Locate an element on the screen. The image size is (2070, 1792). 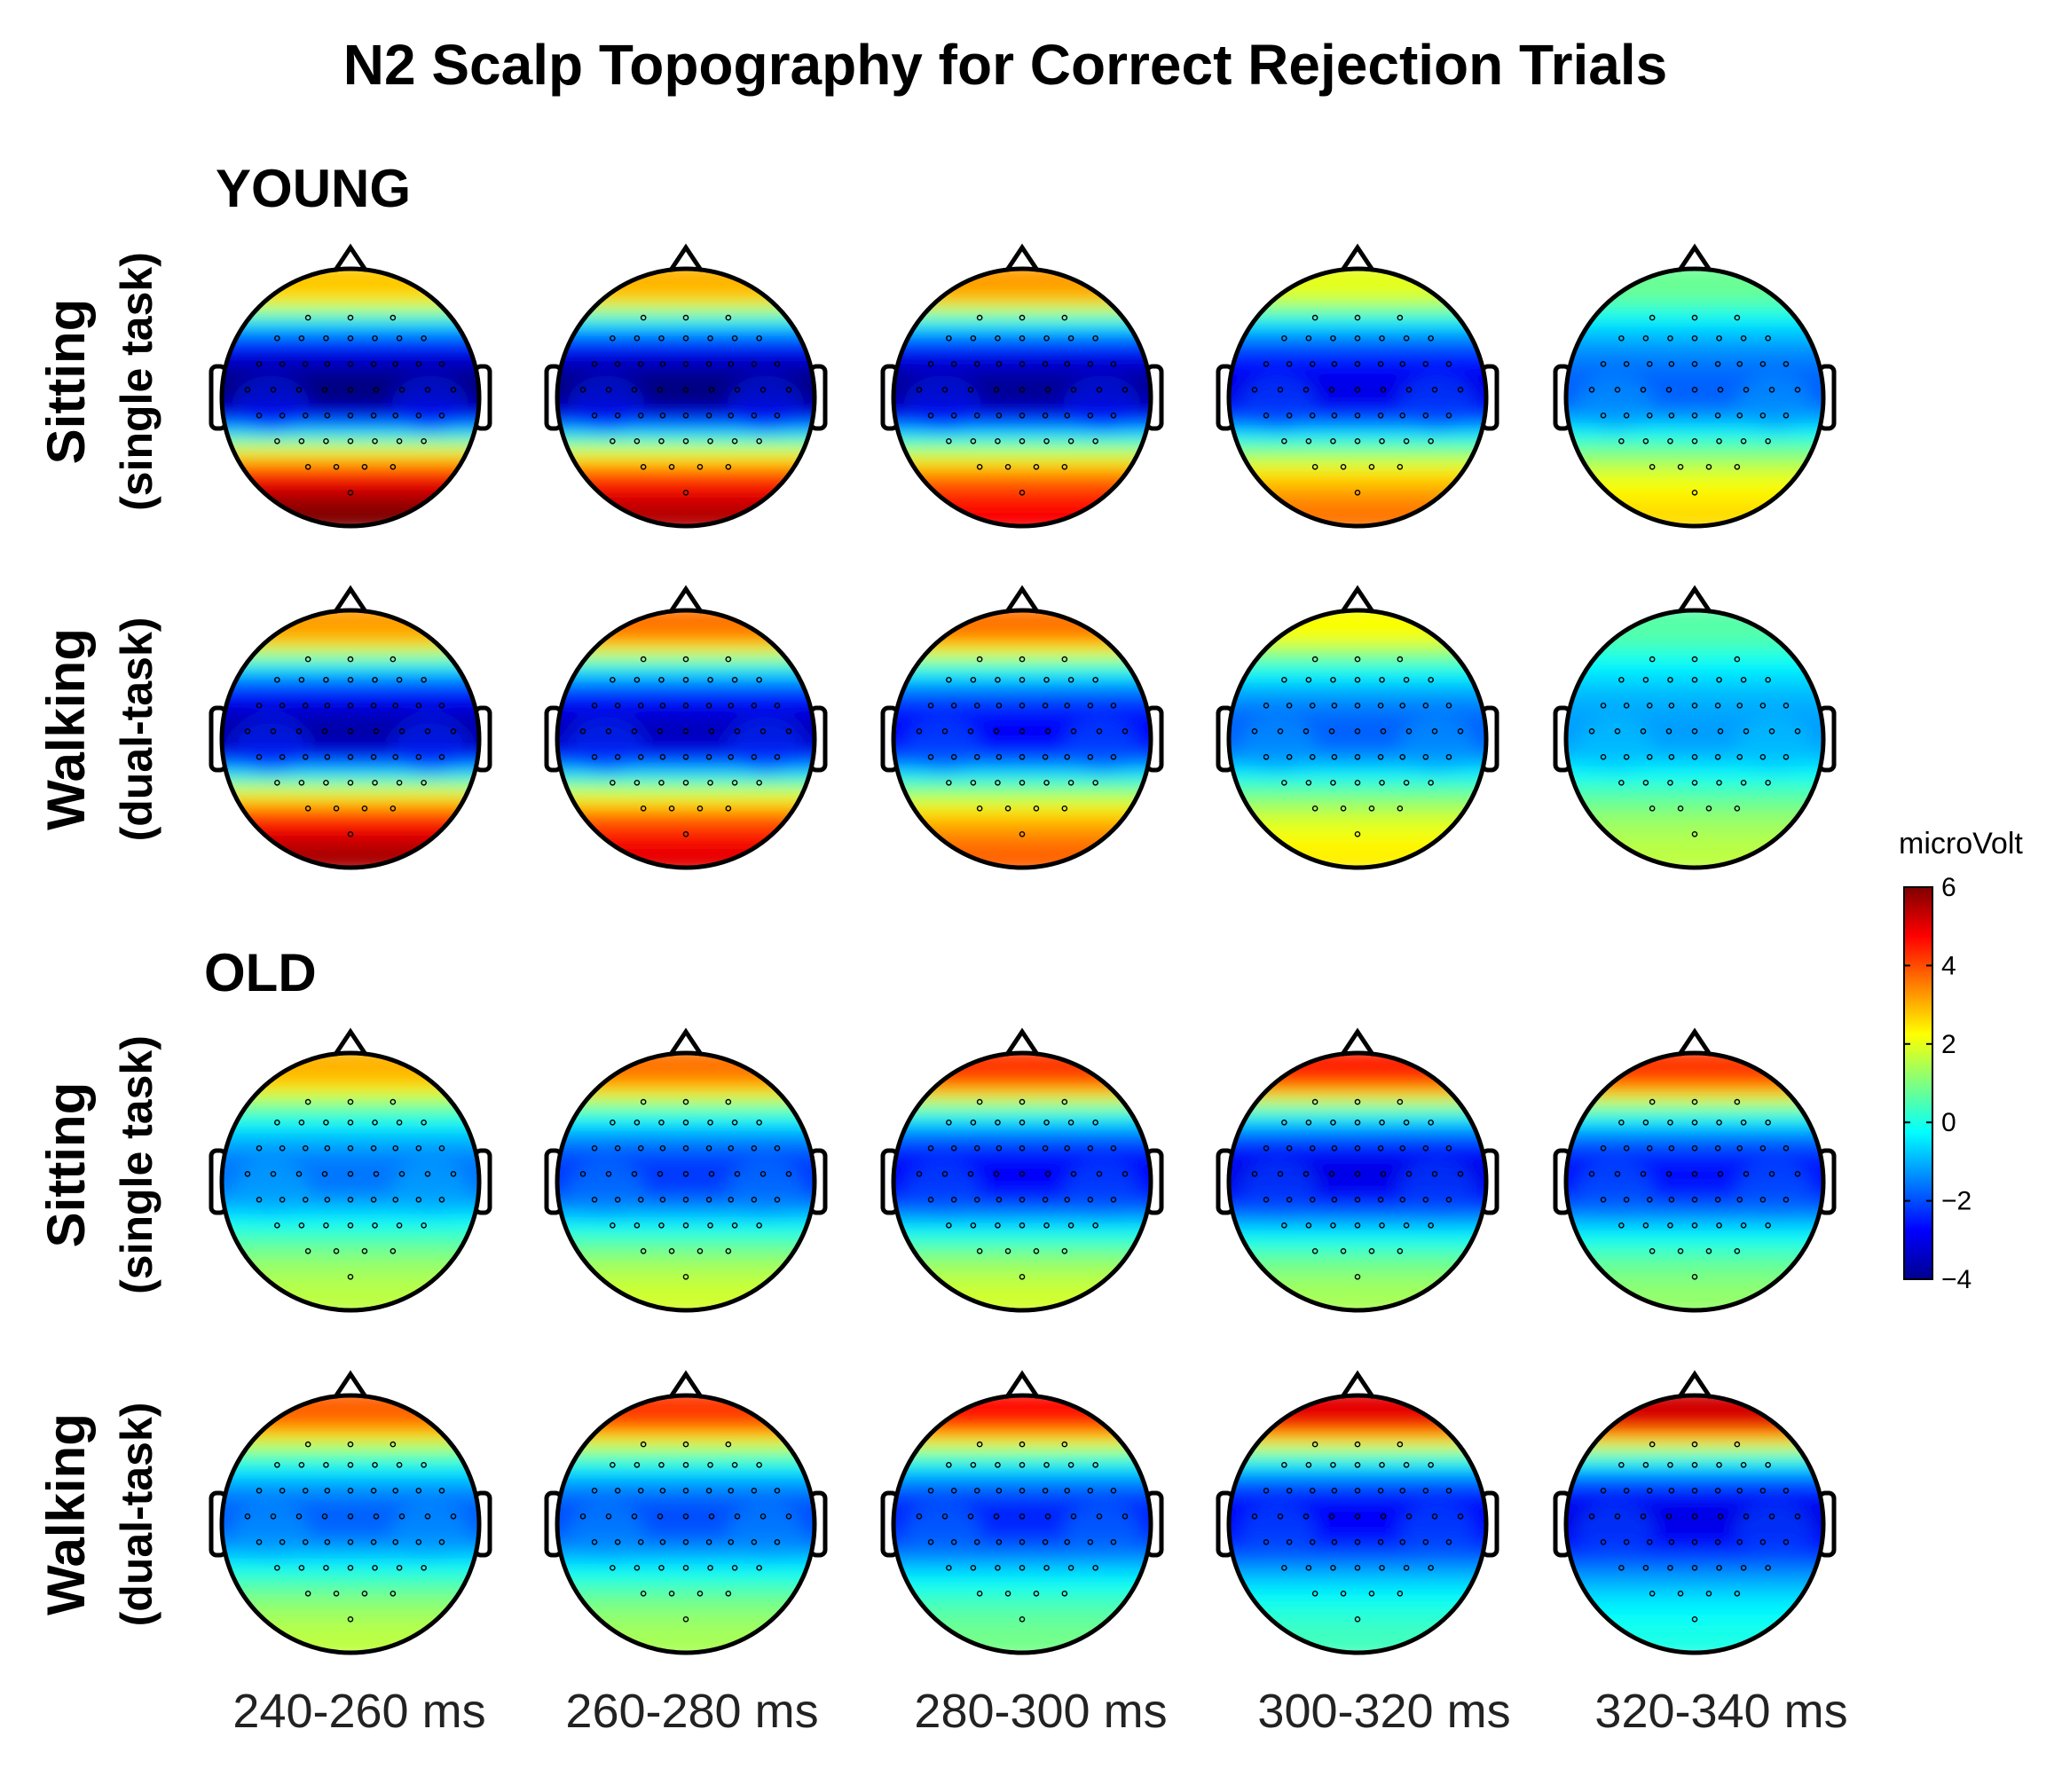
group-label-young: YOUNG is located at coordinates (313, 188).